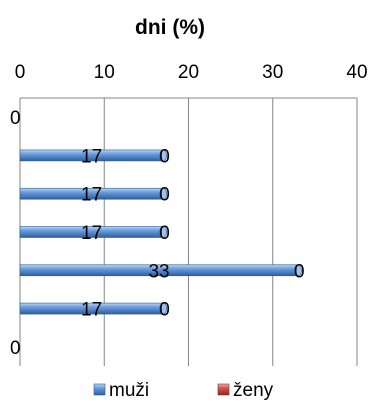  Describe the element at coordinates (158, 271) in the screenshot. I see `data-label-muzi: 33` at that location.